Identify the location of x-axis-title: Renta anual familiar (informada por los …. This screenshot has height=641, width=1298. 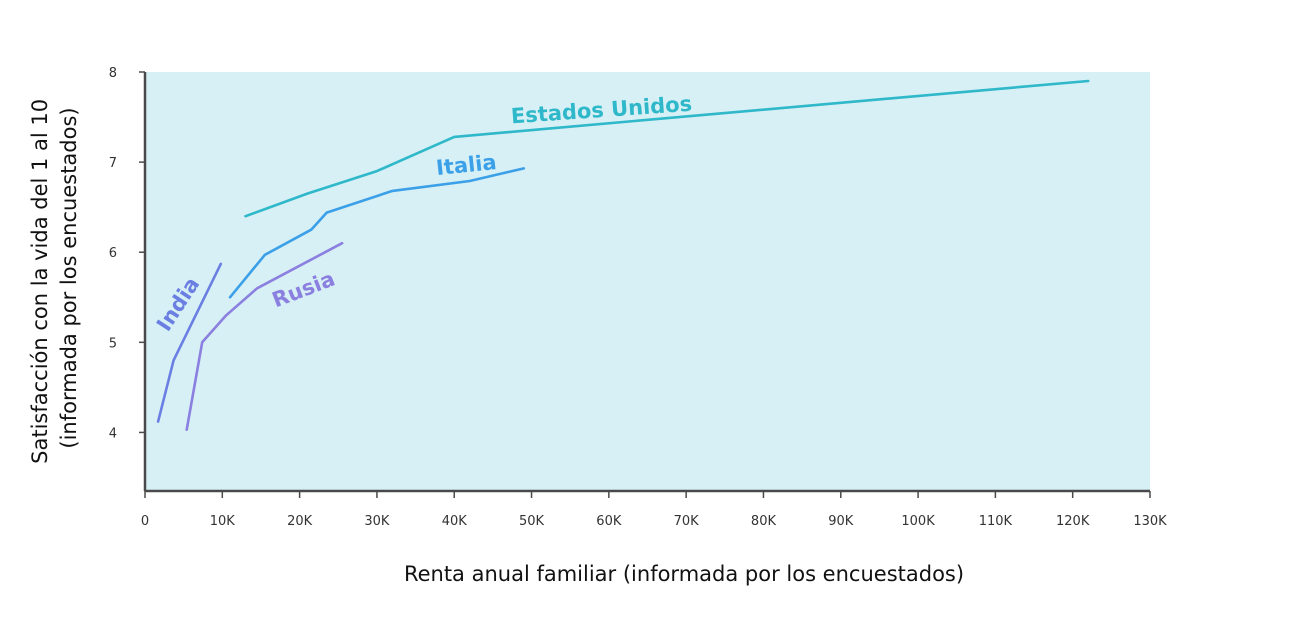
(684, 574).